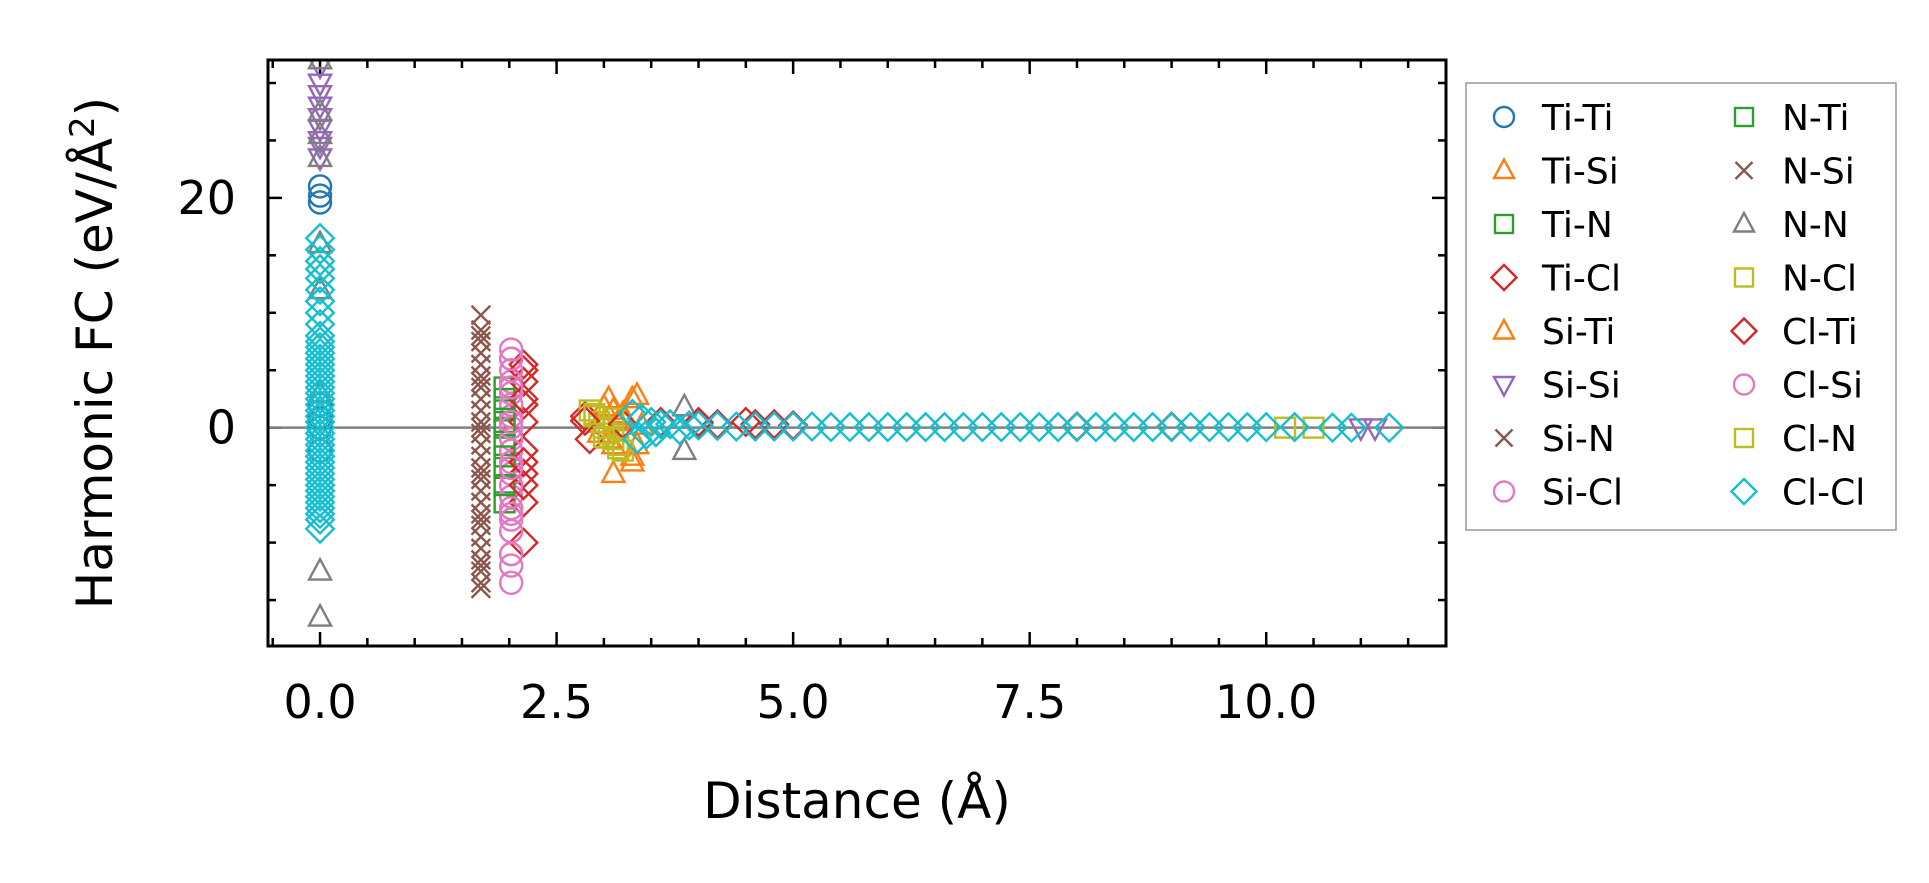 This screenshot has width=1929, height=883. I want to click on legend-item-cl-n: Cl-N, so click(1795, 439).